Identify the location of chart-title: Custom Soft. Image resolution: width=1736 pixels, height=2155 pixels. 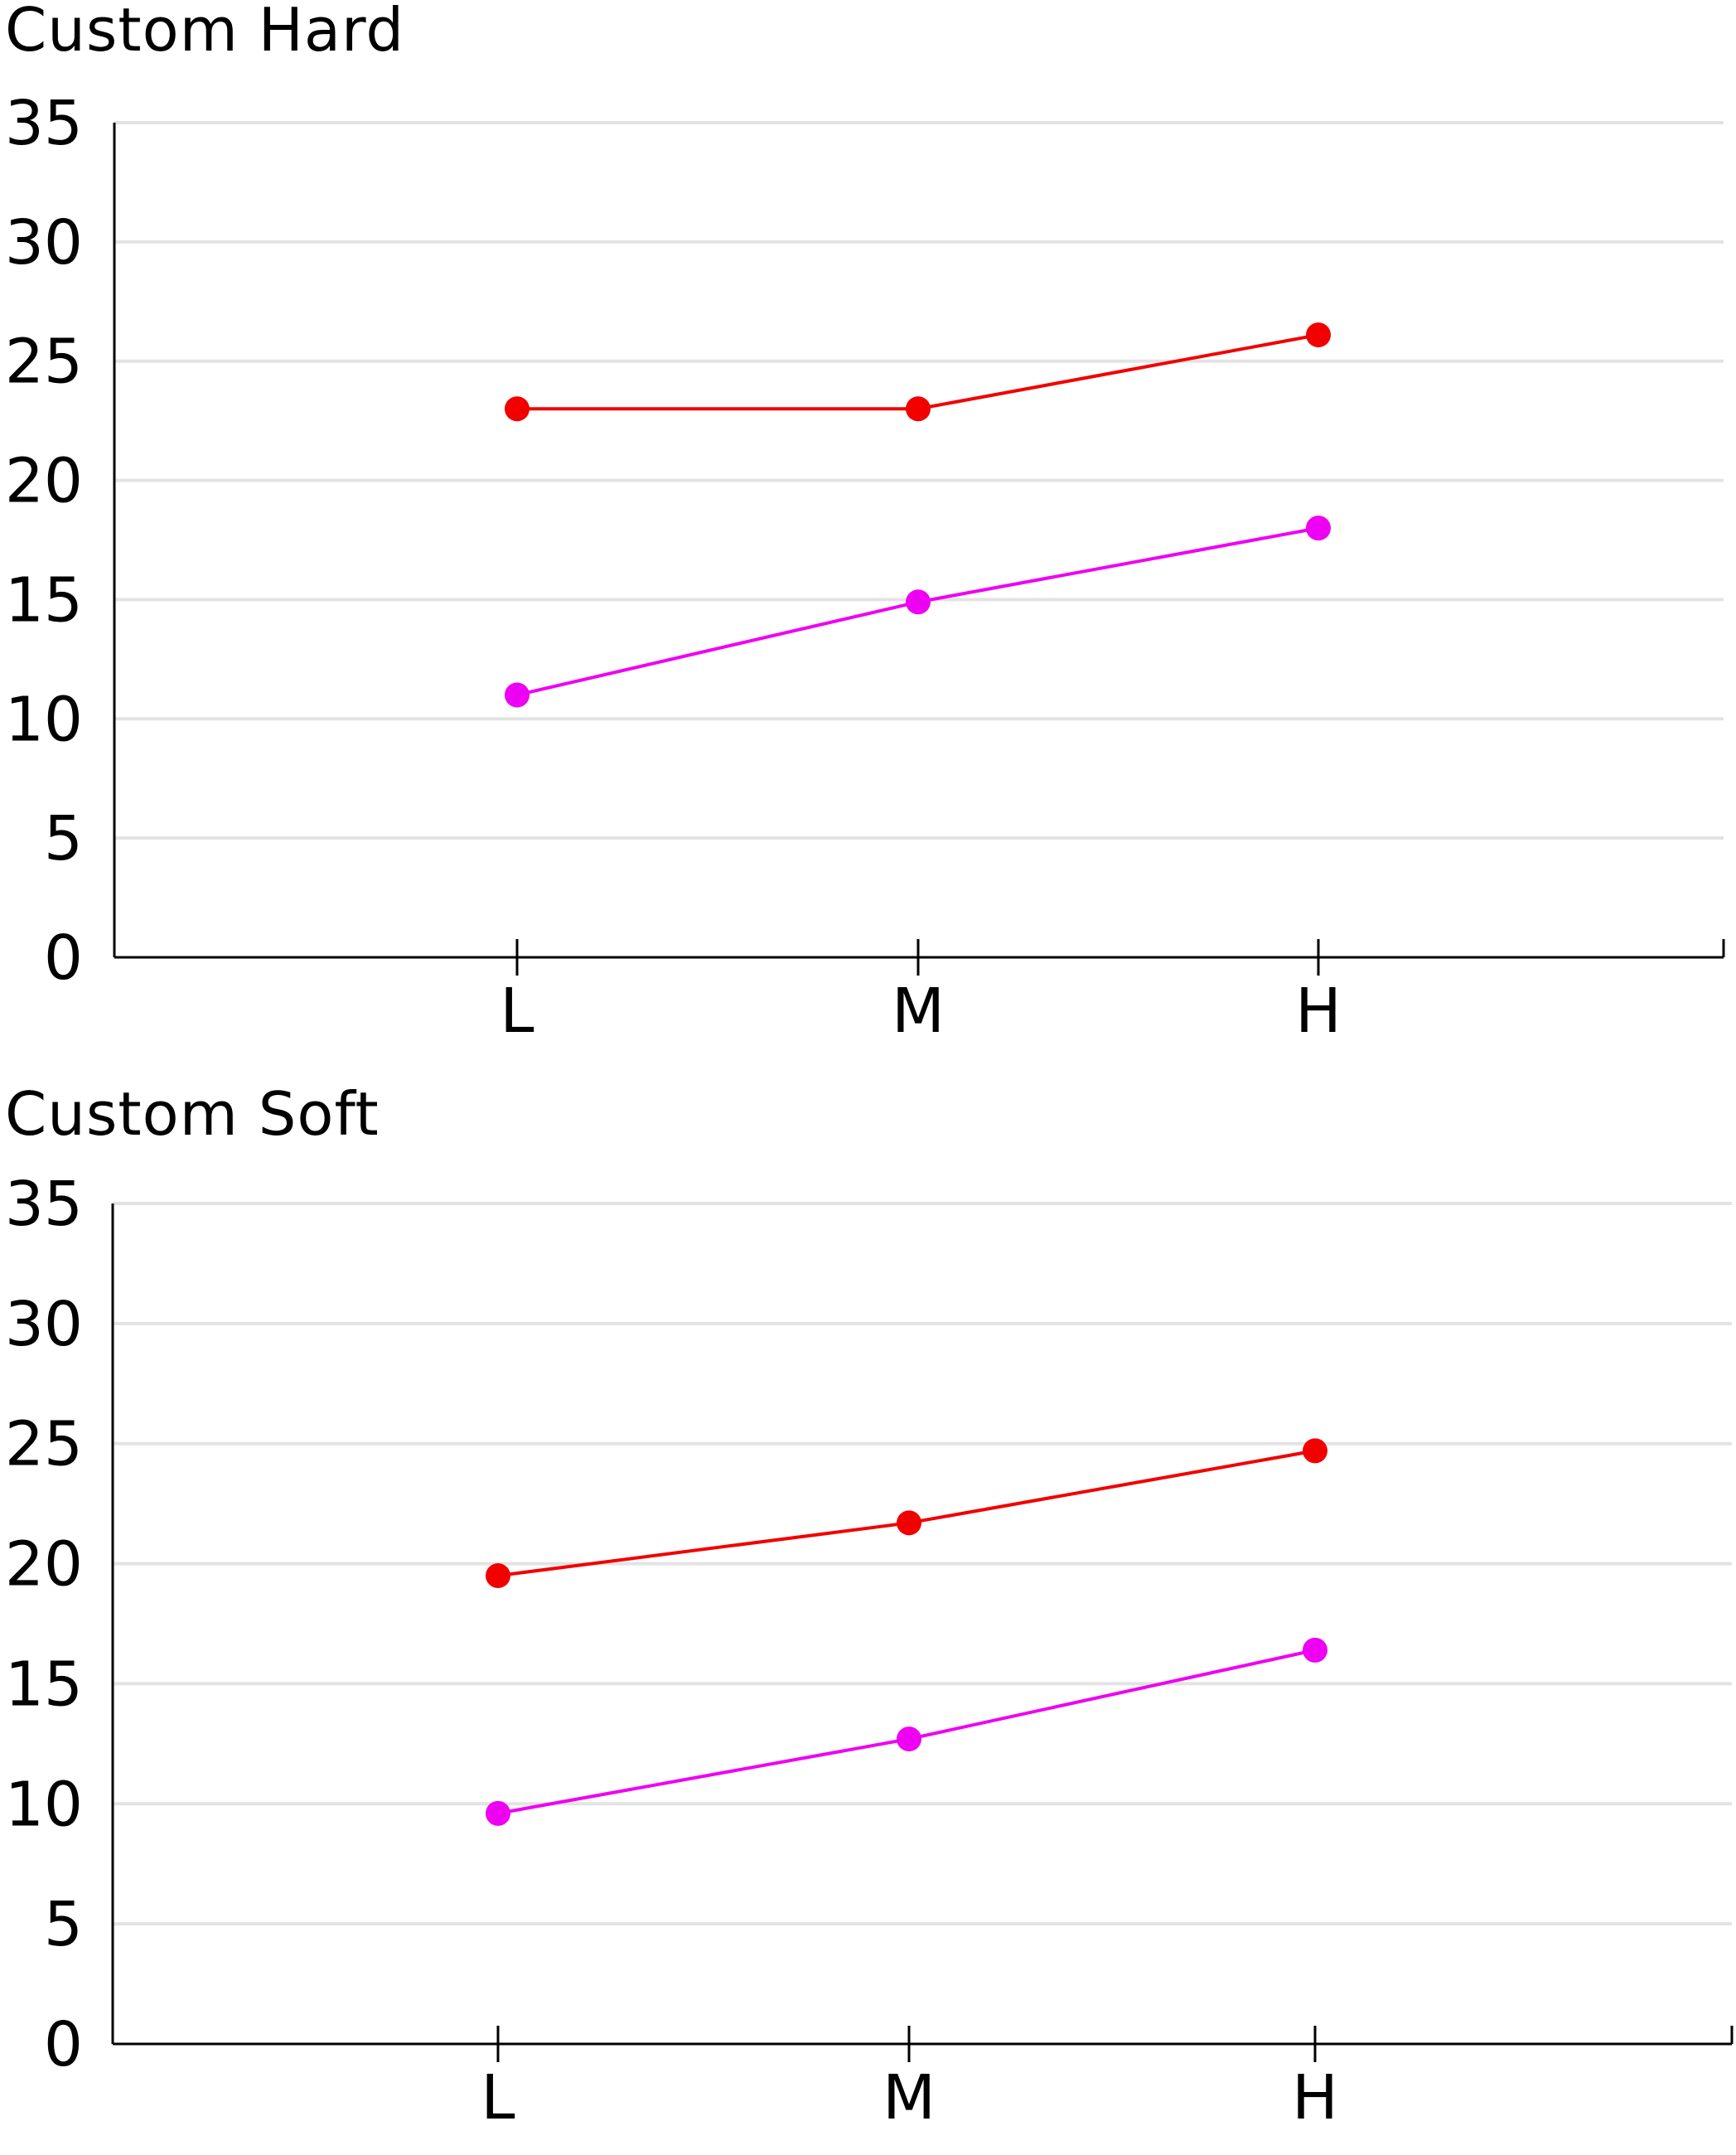
(192, 1114).